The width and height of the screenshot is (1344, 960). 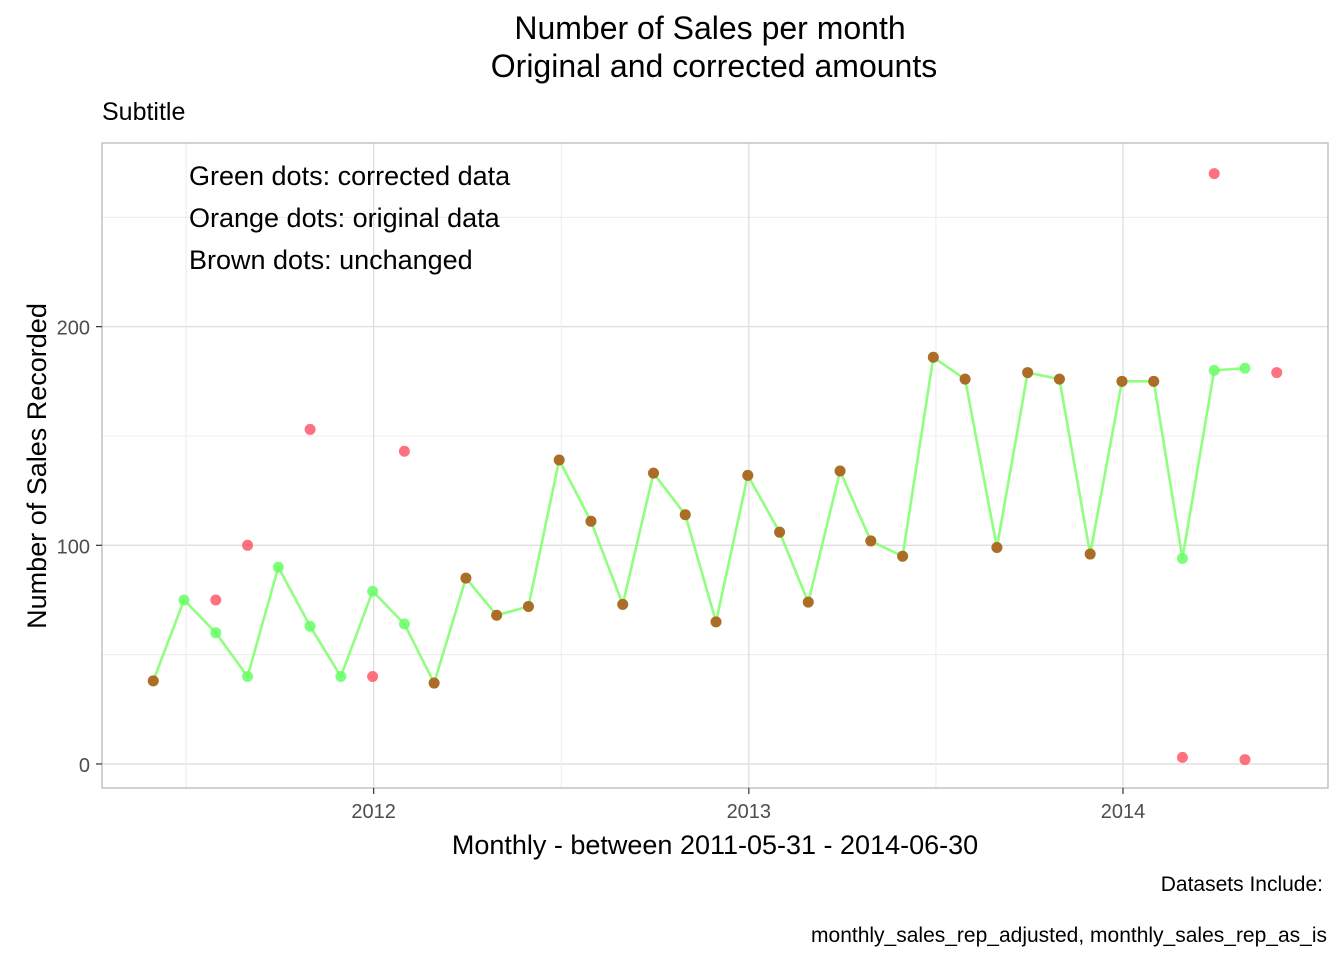 What do you see at coordinates (37, 466) in the screenshot?
I see `y-axis-title: Number of Sales Recorded` at bounding box center [37, 466].